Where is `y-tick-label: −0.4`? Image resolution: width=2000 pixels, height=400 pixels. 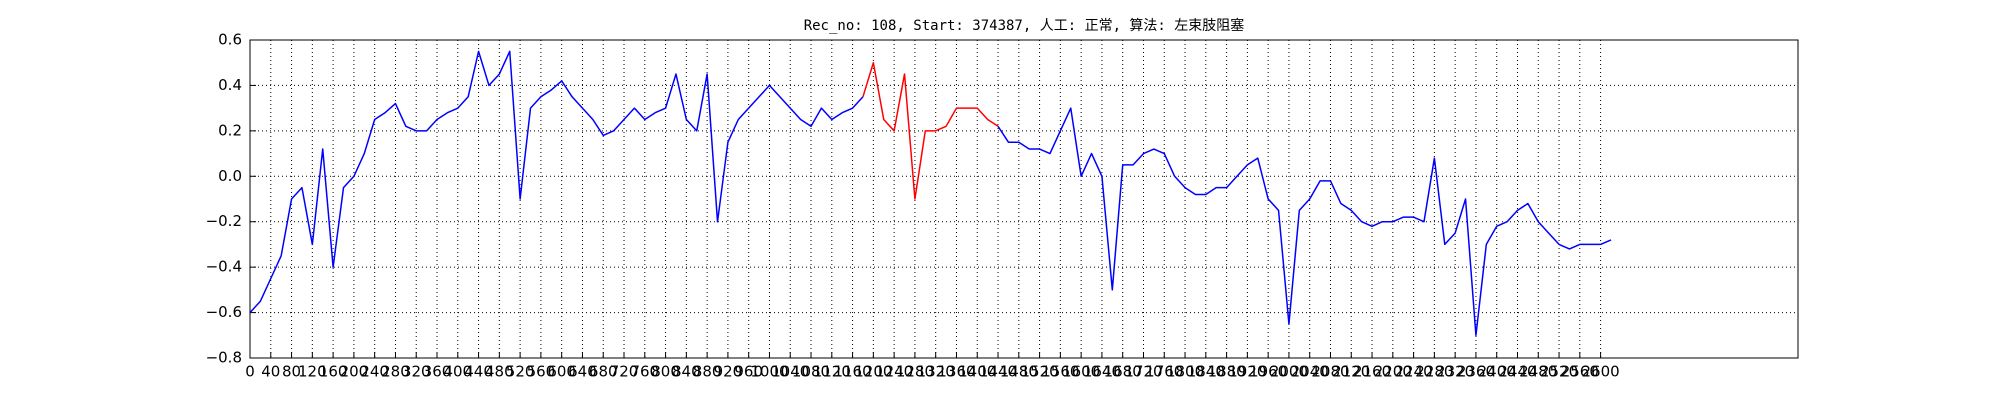
y-tick-label: −0.4 is located at coordinates (224, 267).